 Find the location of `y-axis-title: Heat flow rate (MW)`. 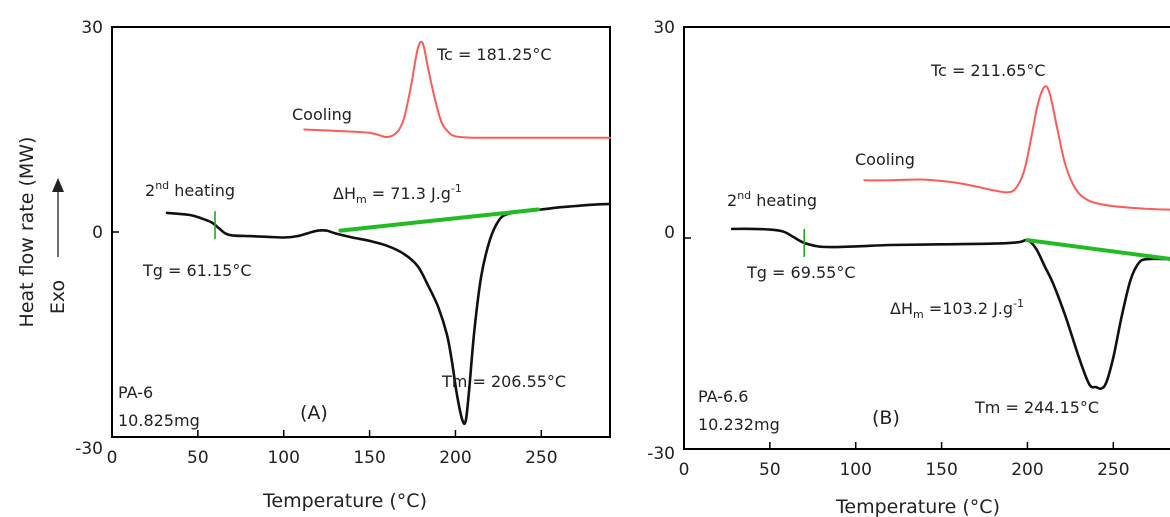

y-axis-title: Heat flow rate (MW) is located at coordinates (27, 232).